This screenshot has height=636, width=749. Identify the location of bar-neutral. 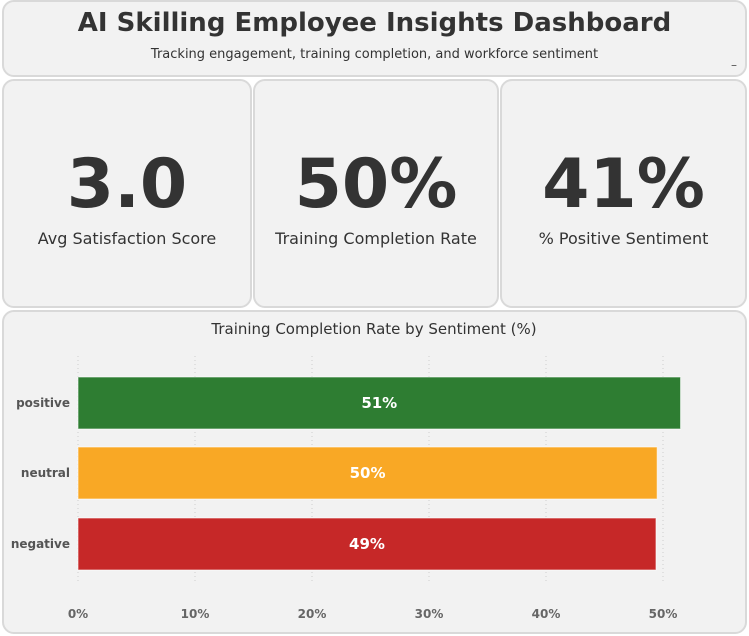
(367, 473).